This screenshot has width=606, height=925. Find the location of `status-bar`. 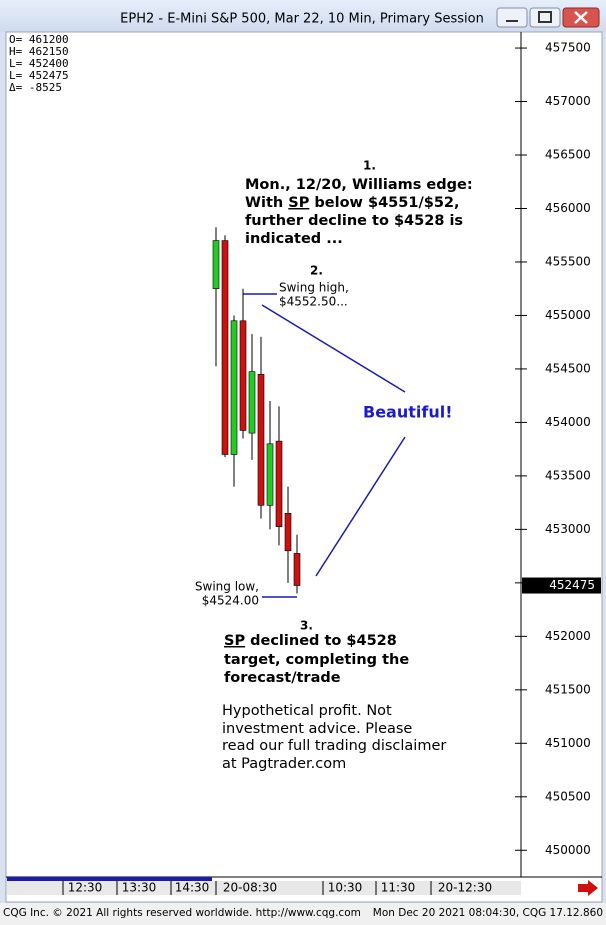

status-bar is located at coordinates (303, 912).